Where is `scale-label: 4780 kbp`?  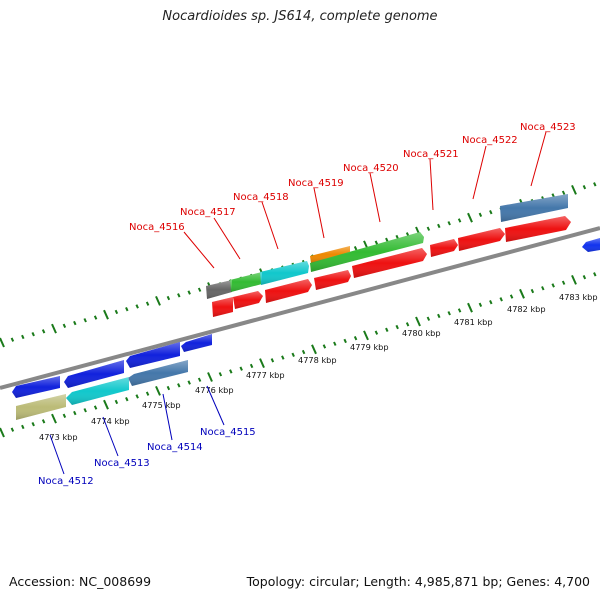 scale-label: 4780 kbp is located at coordinates (421, 333).